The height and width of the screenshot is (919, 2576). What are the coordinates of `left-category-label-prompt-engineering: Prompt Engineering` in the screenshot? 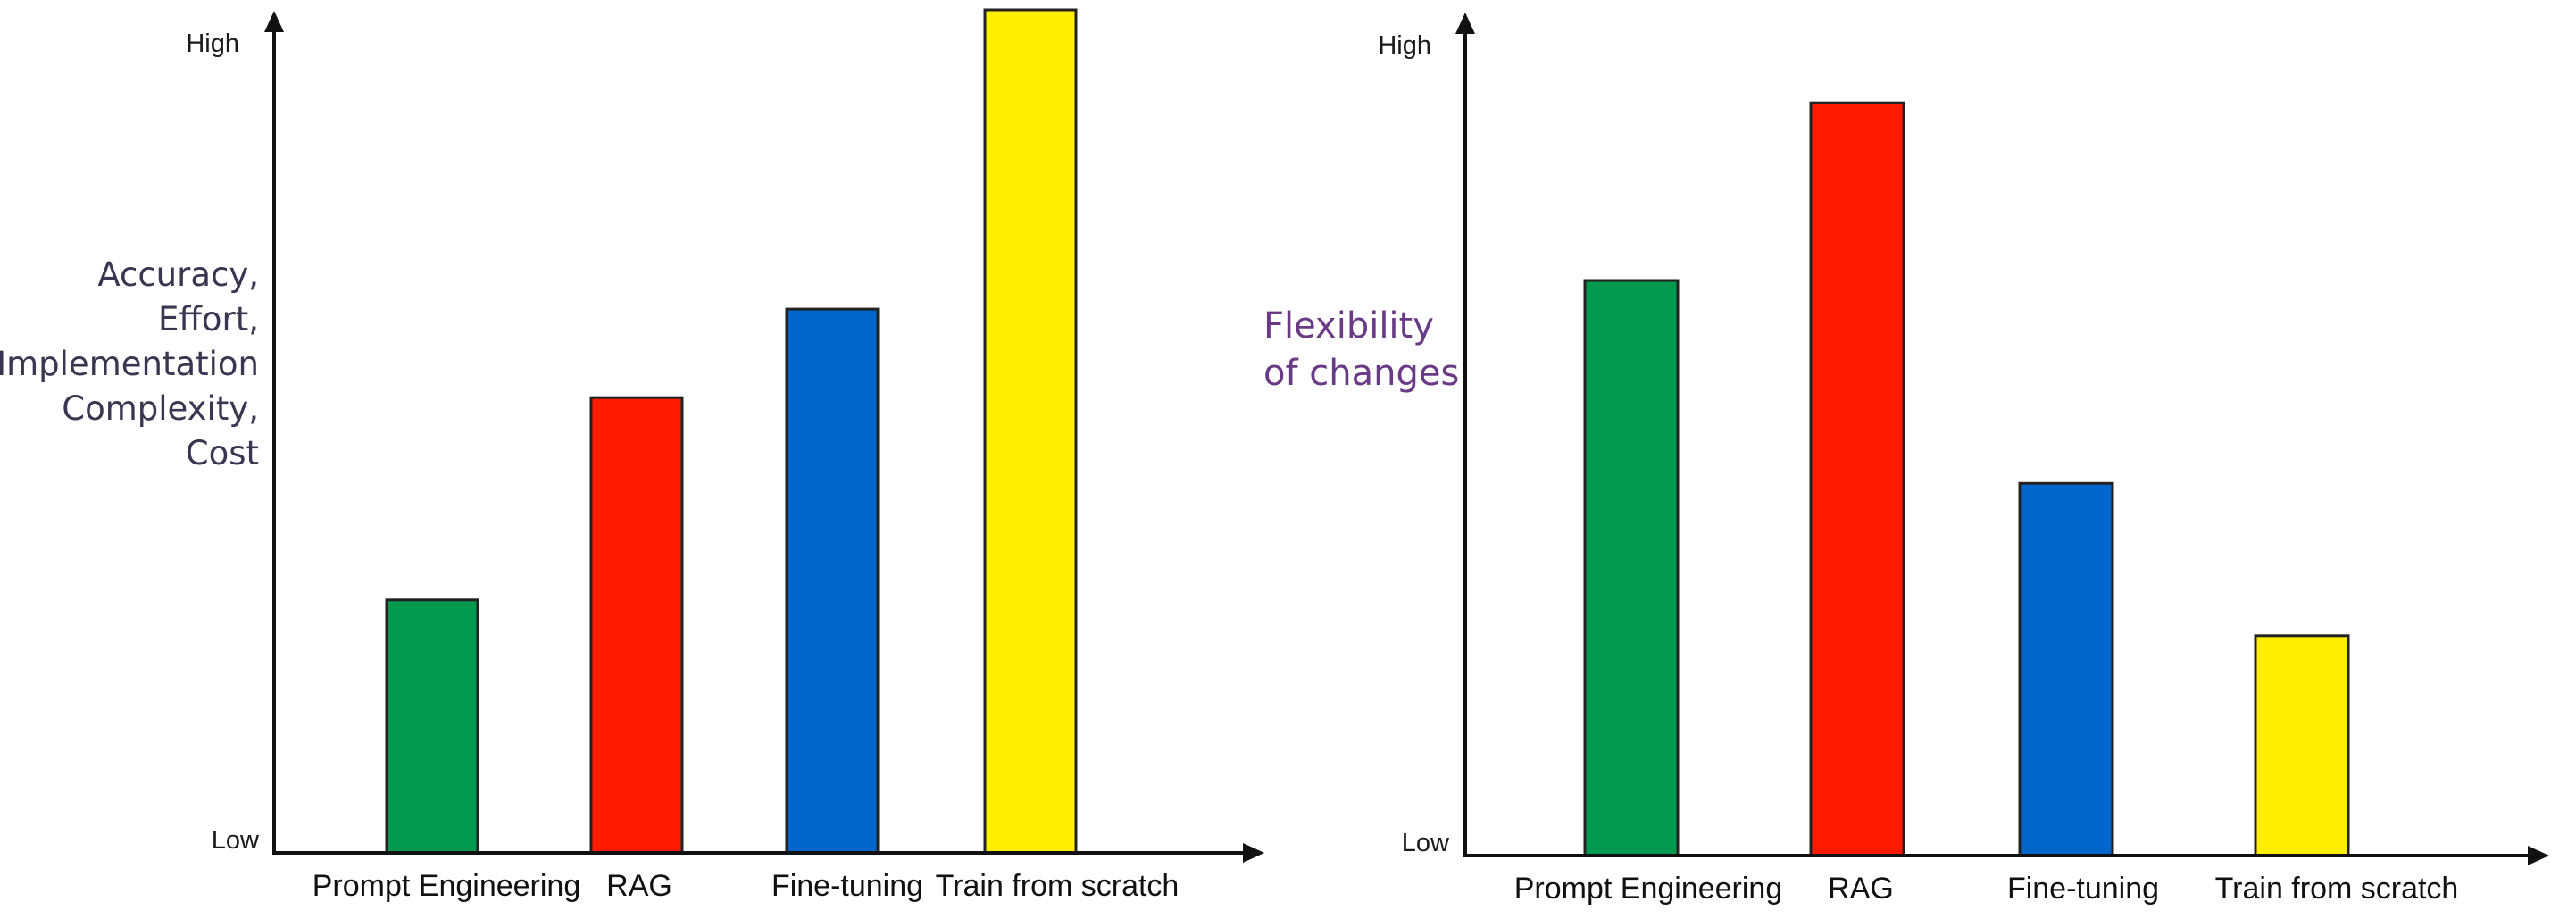 It's located at (447, 886).